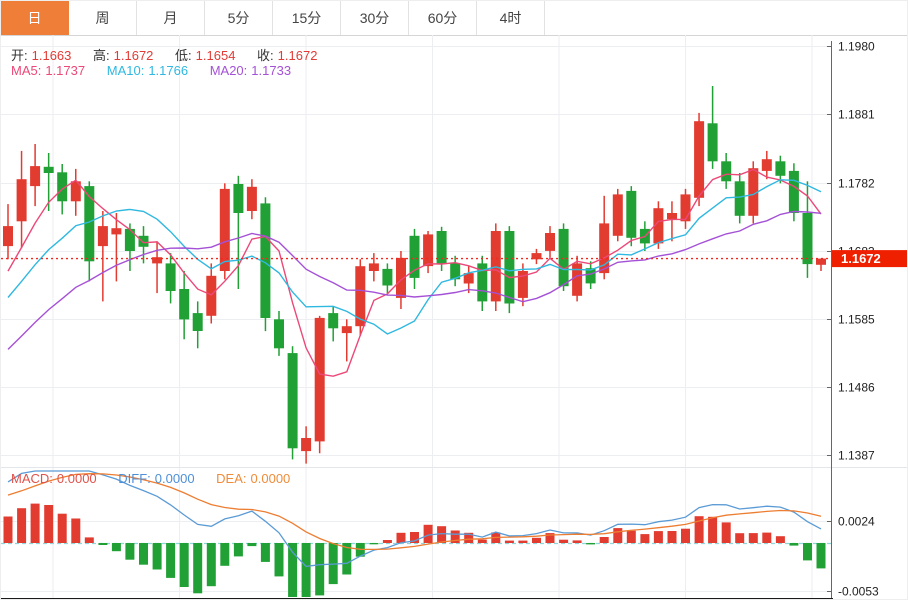 This screenshot has height=600, width=908. What do you see at coordinates (239, 18) in the screenshot?
I see `tab-5min: 5分` at bounding box center [239, 18].